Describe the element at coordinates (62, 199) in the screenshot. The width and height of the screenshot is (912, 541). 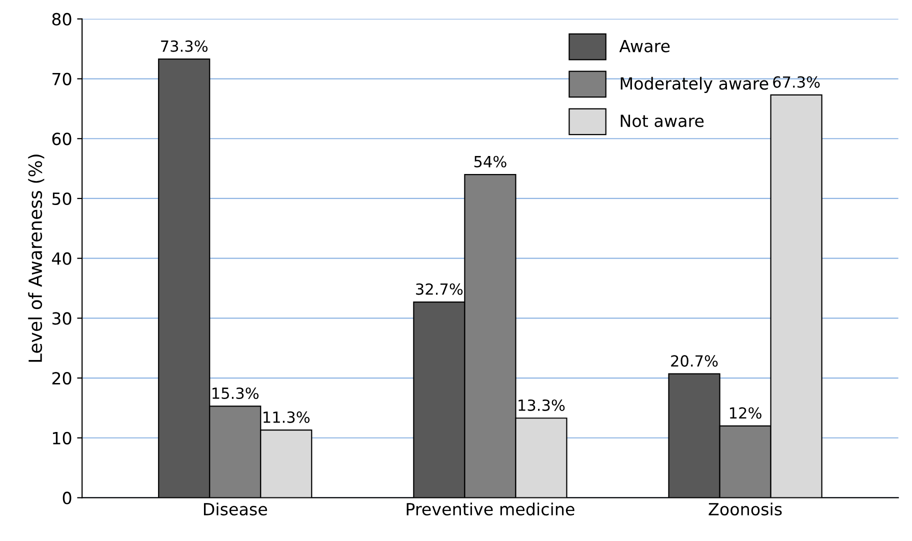
I see `y-tick-label: 50` at that location.